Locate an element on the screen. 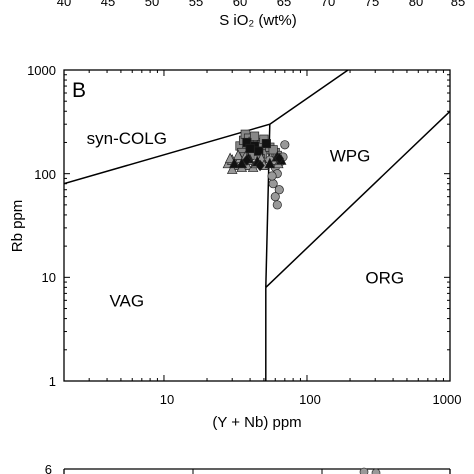 This screenshot has height=474, width=474. y-tick-label: 100 is located at coordinates (45, 174).